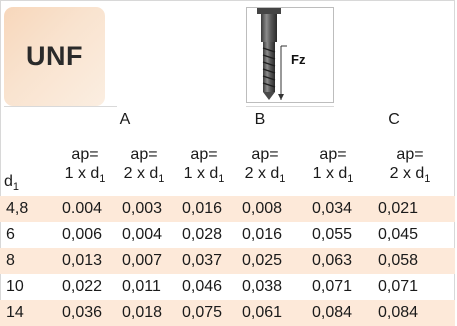 This screenshot has width=457, height=326. I want to click on row-header-label: d1, so click(12, 183).